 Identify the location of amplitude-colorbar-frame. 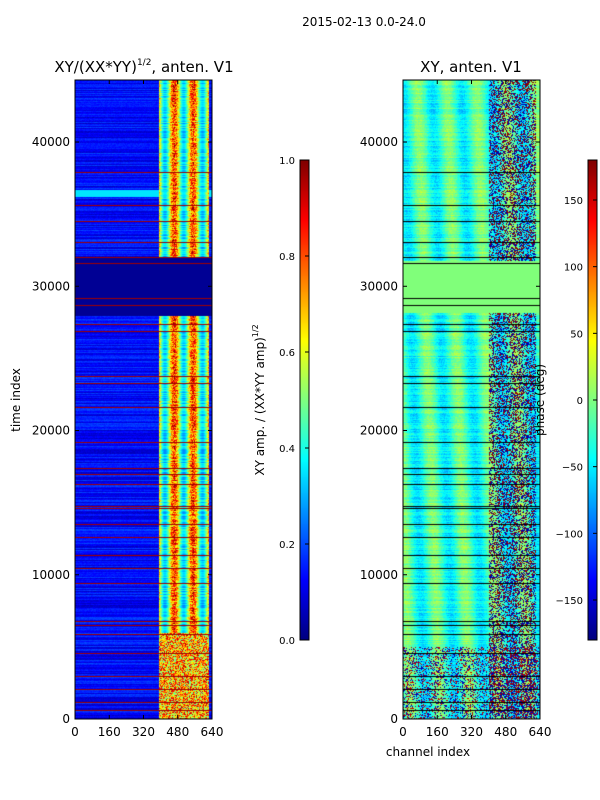
(304, 400).